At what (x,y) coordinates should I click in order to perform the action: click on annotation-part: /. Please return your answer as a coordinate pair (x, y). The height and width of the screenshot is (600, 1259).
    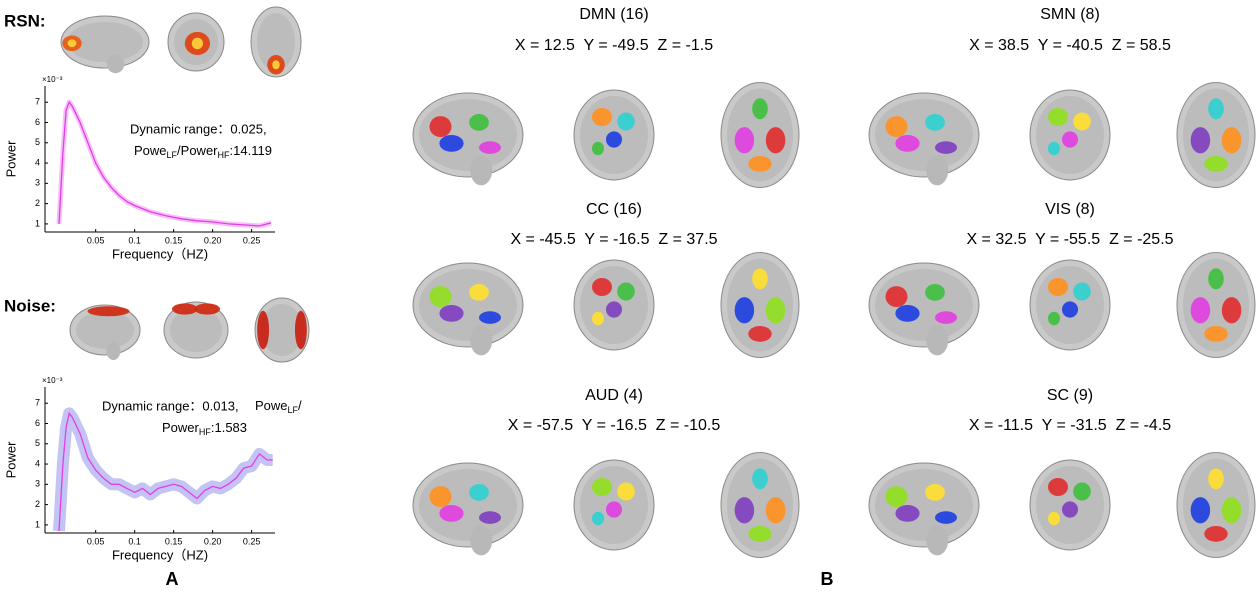
    Looking at the image, I should click on (300, 405).